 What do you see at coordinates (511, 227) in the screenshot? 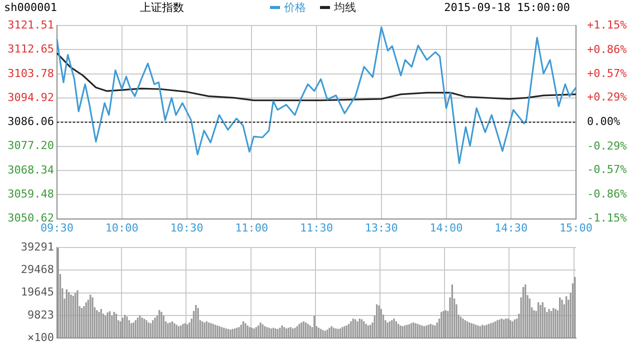
I see `x-tick-label: 14:30` at bounding box center [511, 227].